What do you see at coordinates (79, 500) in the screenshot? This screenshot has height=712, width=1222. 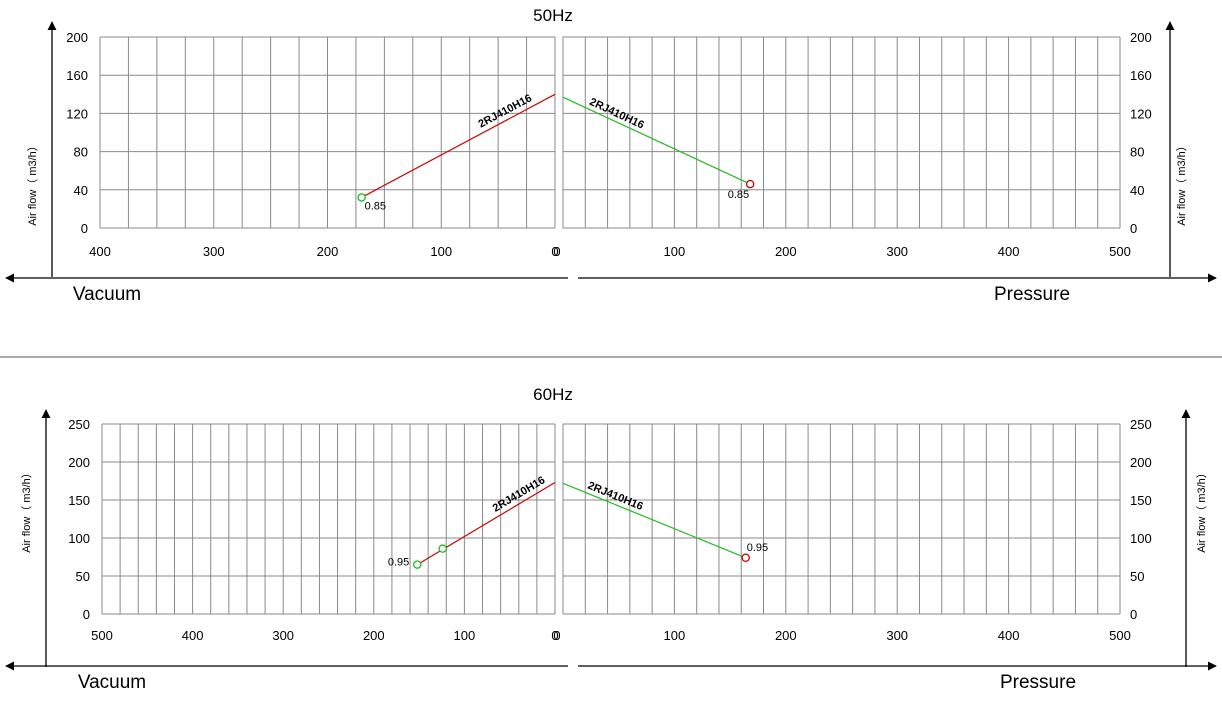 I see `y-tick-label-left: 150` at bounding box center [79, 500].